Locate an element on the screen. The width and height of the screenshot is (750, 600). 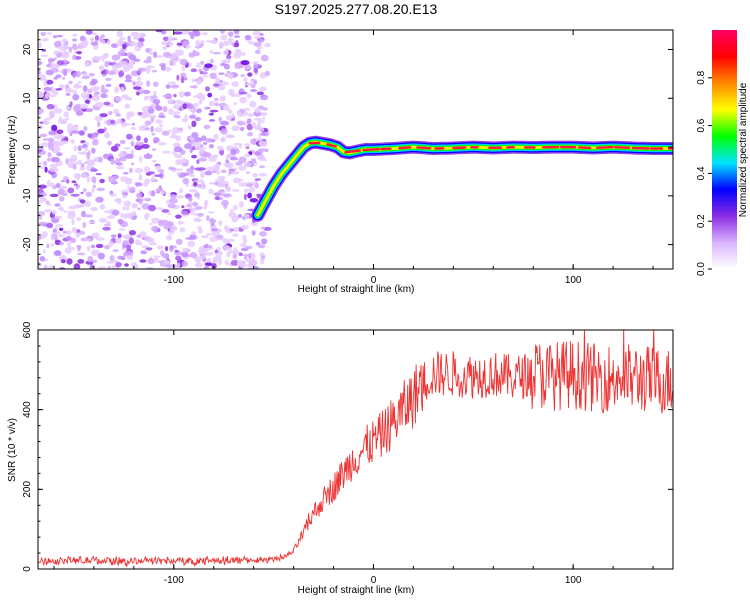
spec-x-tick-label: -100 is located at coordinates (174, 280).